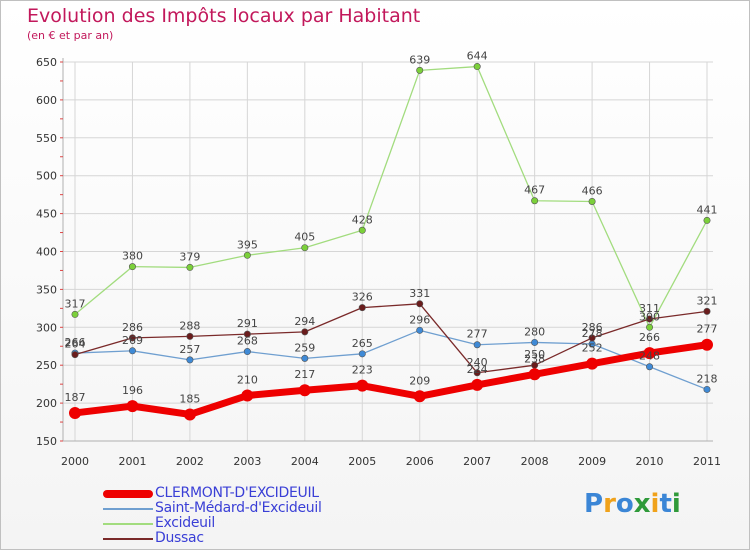  I want to click on x-tick-label: 2011, so click(707, 461).